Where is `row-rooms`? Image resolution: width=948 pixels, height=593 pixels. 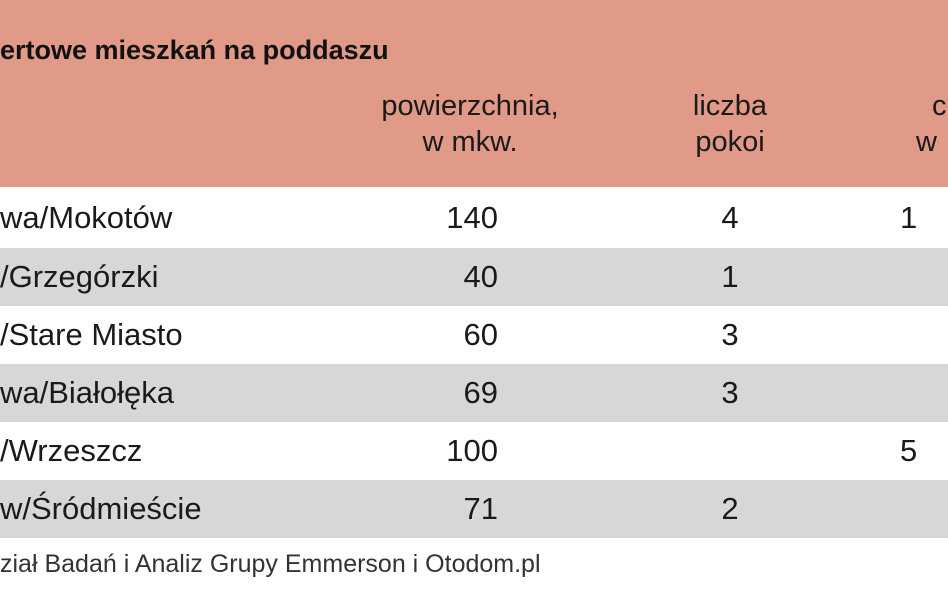 row-rooms is located at coordinates (730, 451).